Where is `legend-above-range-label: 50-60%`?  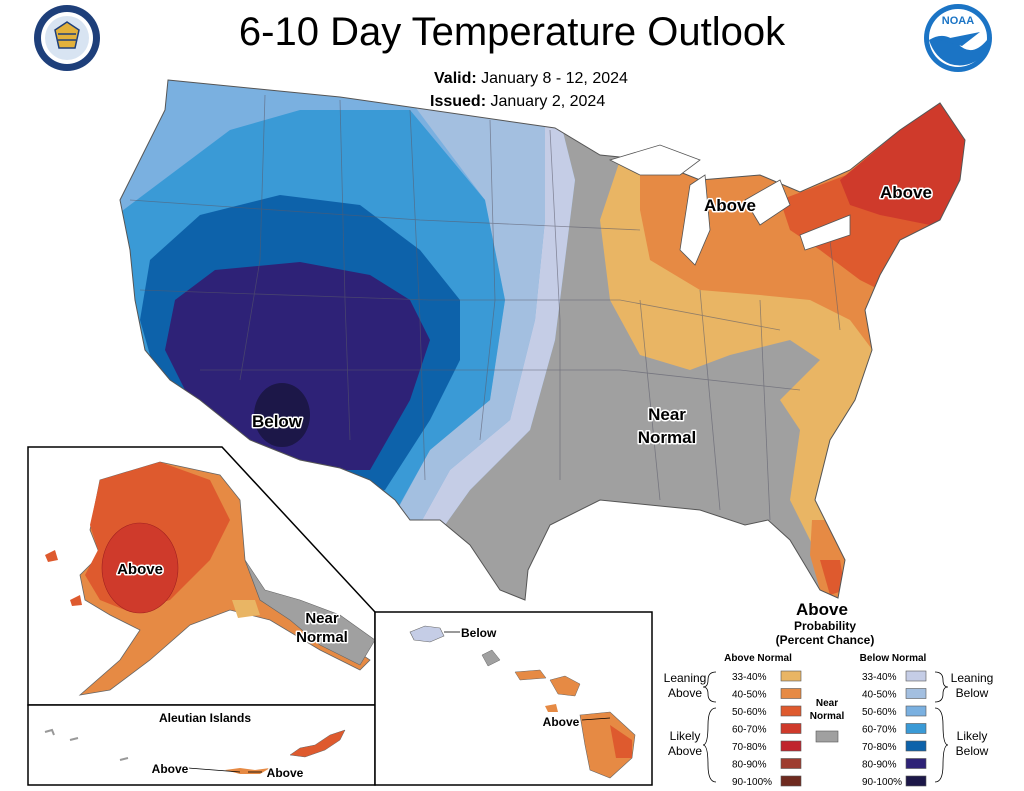
legend-above-range-label: 50-60% is located at coordinates (749, 712).